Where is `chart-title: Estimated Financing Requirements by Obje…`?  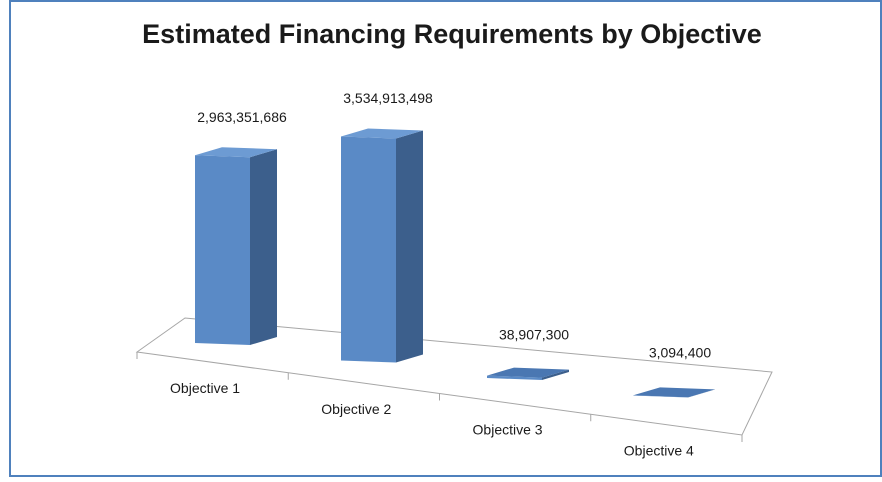 chart-title: Estimated Financing Requirements by Obje… is located at coordinates (452, 34).